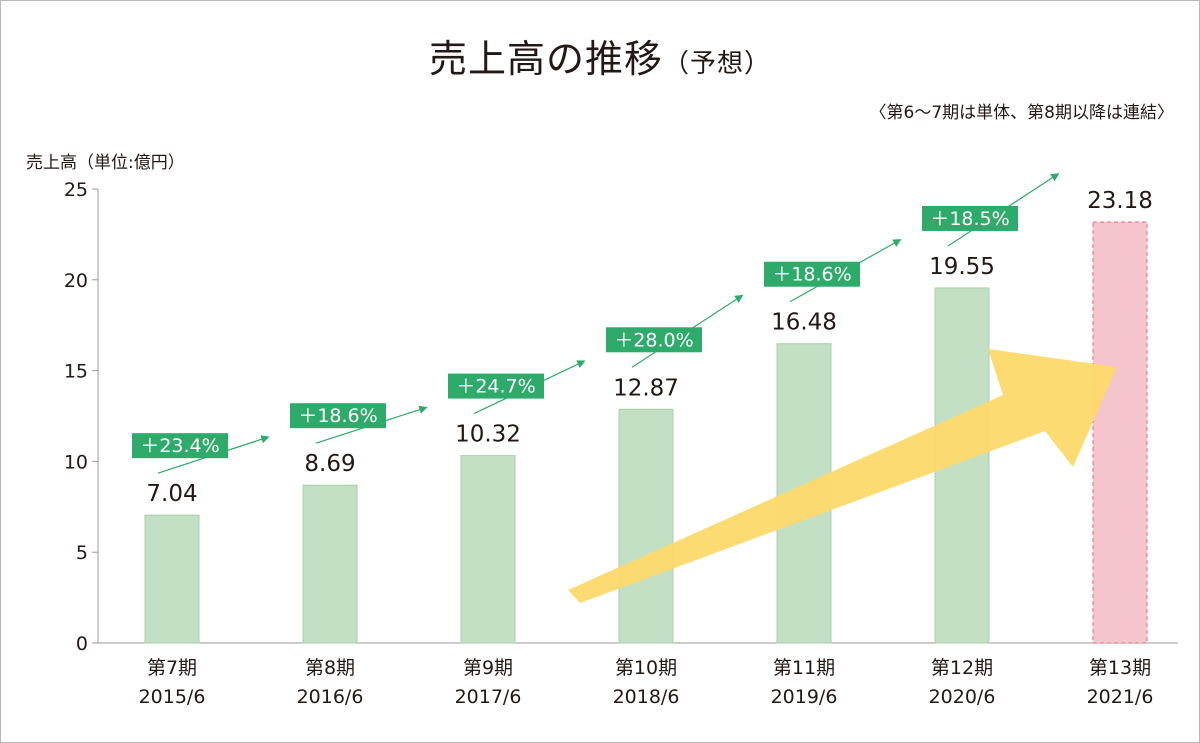  What do you see at coordinates (804, 668) in the screenshot?
I see `x-tick-label-period: 第11期` at bounding box center [804, 668].